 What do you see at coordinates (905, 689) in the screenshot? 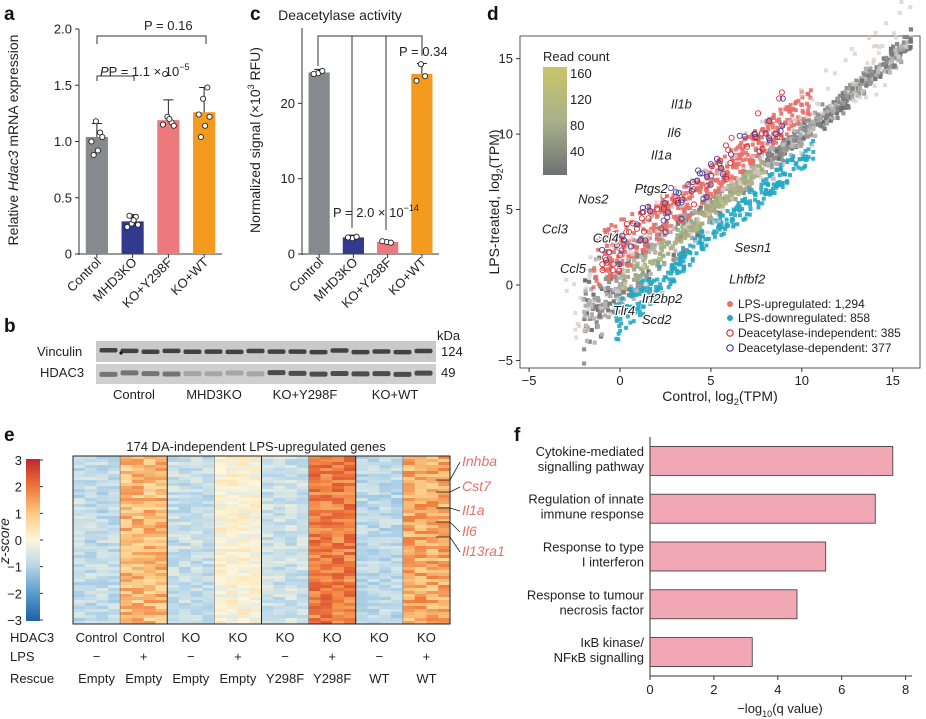
I see `panel-f-xtick-label: 8` at bounding box center [905, 689].